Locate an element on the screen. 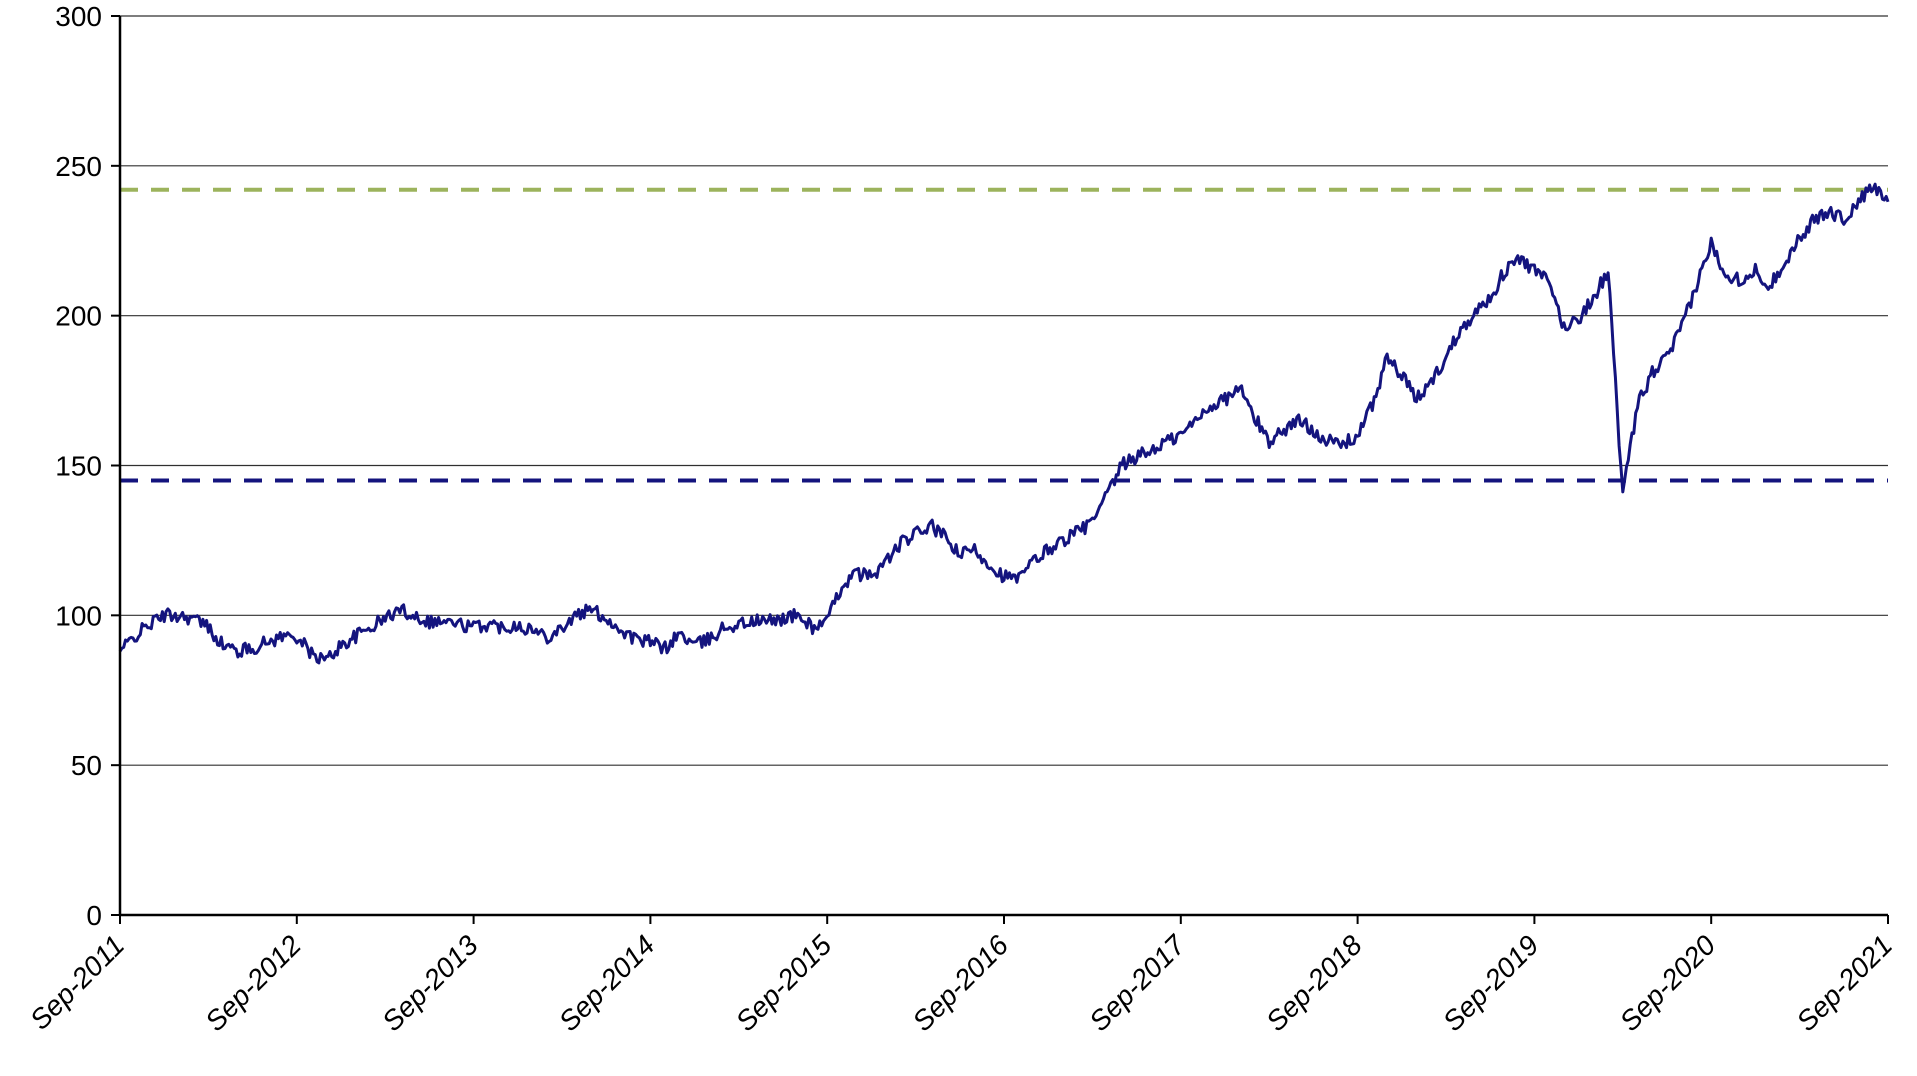 This screenshot has height=1076, width=1917. y-tick-label: 50 is located at coordinates (86, 765).